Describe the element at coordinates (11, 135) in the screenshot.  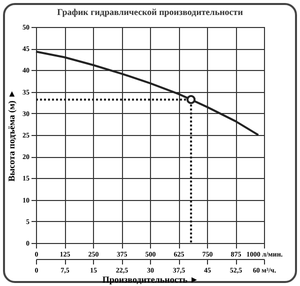
I see `y-axis-title: Высота подъёма (м) ►` at that location.